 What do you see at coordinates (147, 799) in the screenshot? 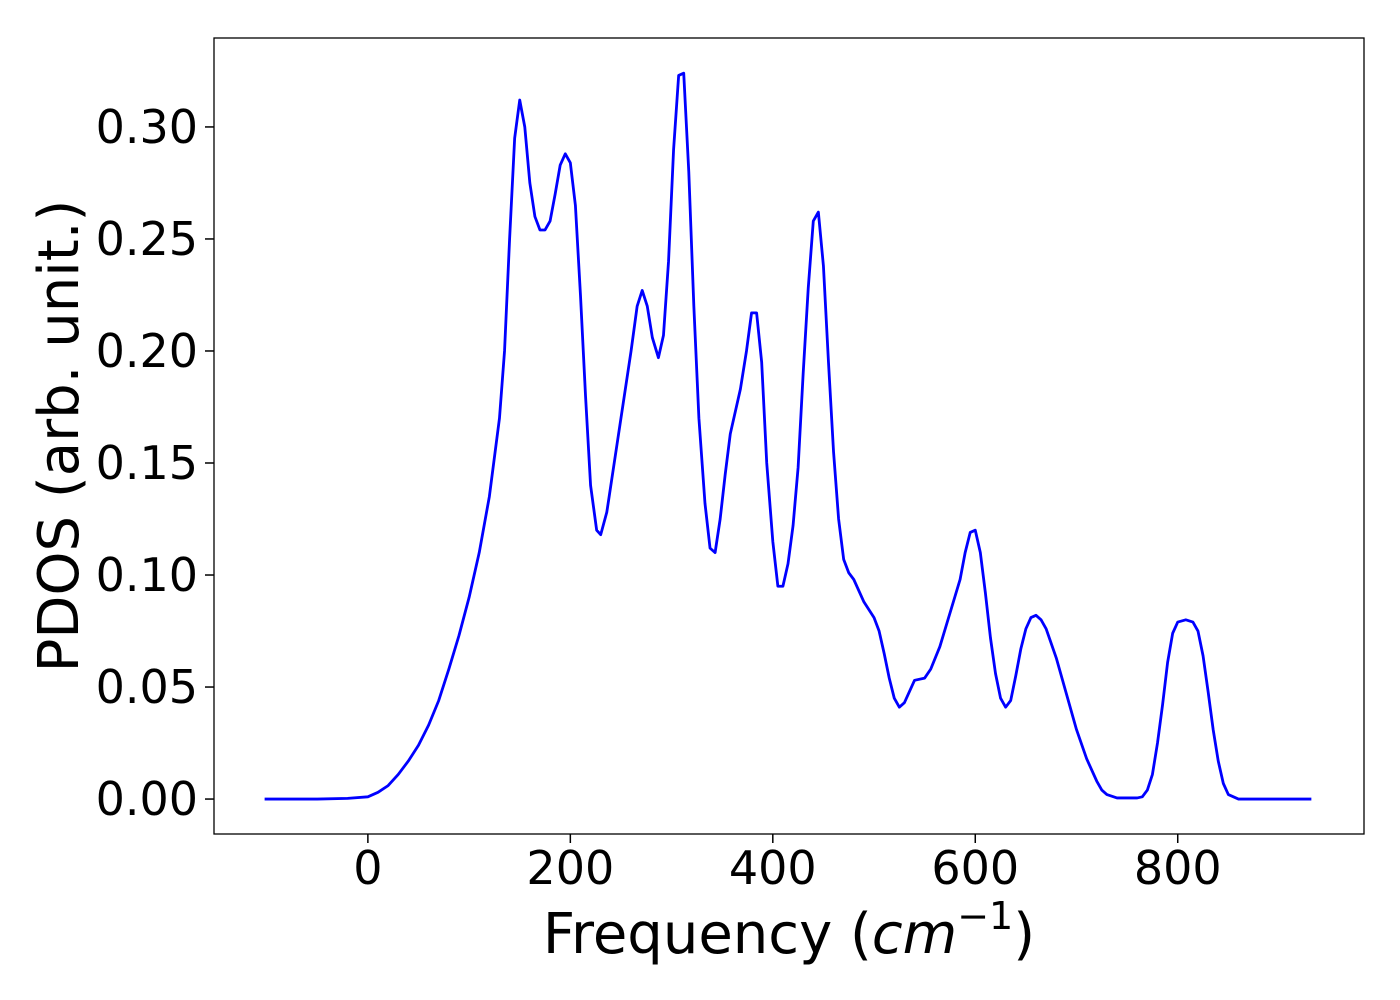
I see `y-tick-label: 0.00` at bounding box center [147, 799].